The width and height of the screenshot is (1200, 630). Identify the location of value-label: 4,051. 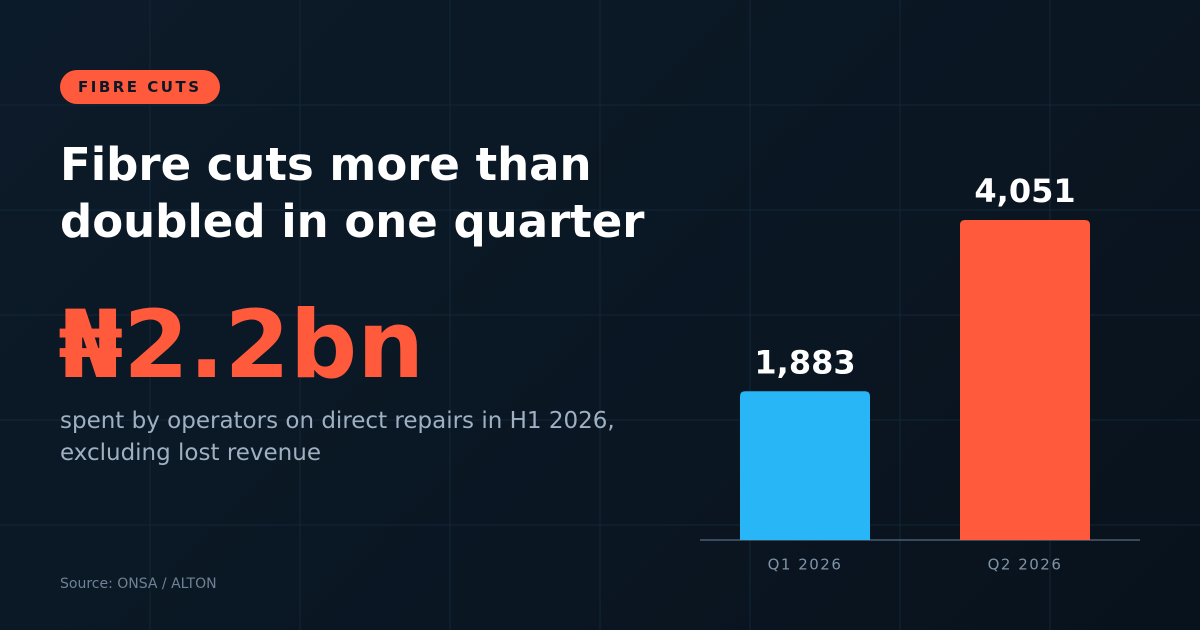
(1024, 191).